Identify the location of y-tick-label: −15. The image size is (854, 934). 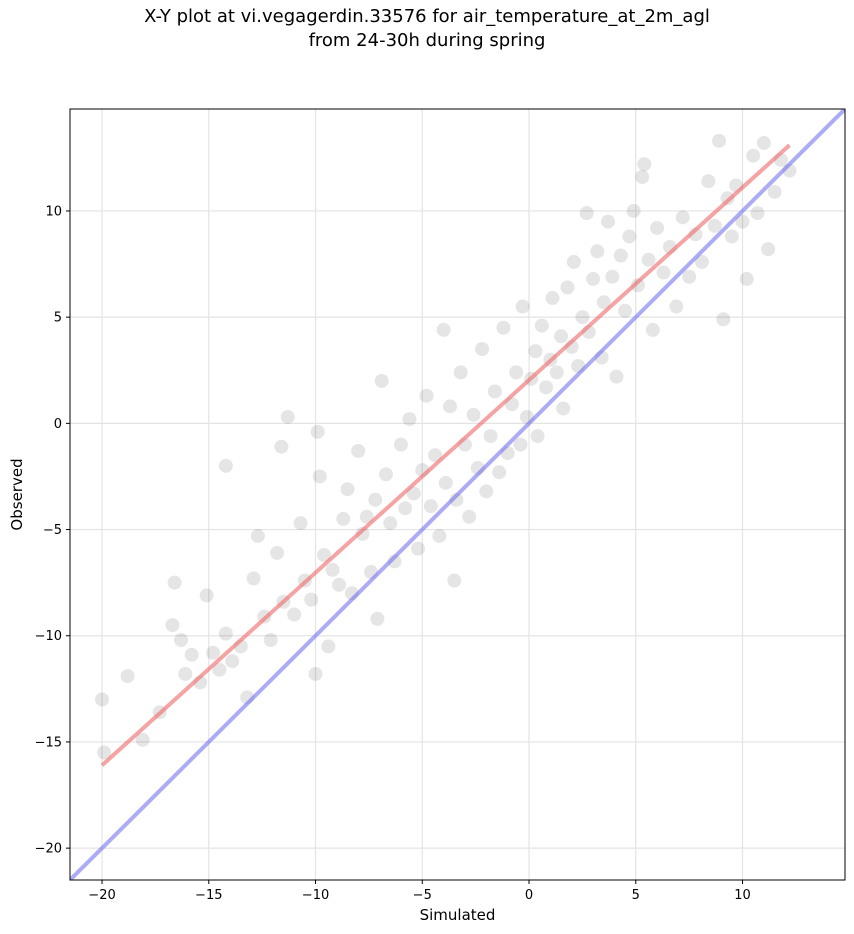
(48, 742).